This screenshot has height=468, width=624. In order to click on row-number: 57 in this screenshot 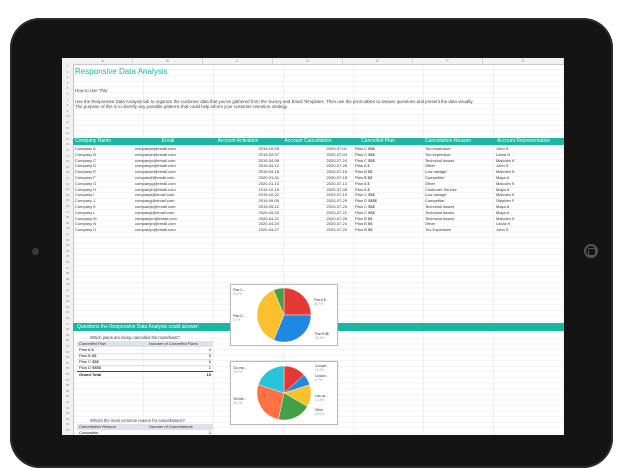, I will do `click(67, 379)`.